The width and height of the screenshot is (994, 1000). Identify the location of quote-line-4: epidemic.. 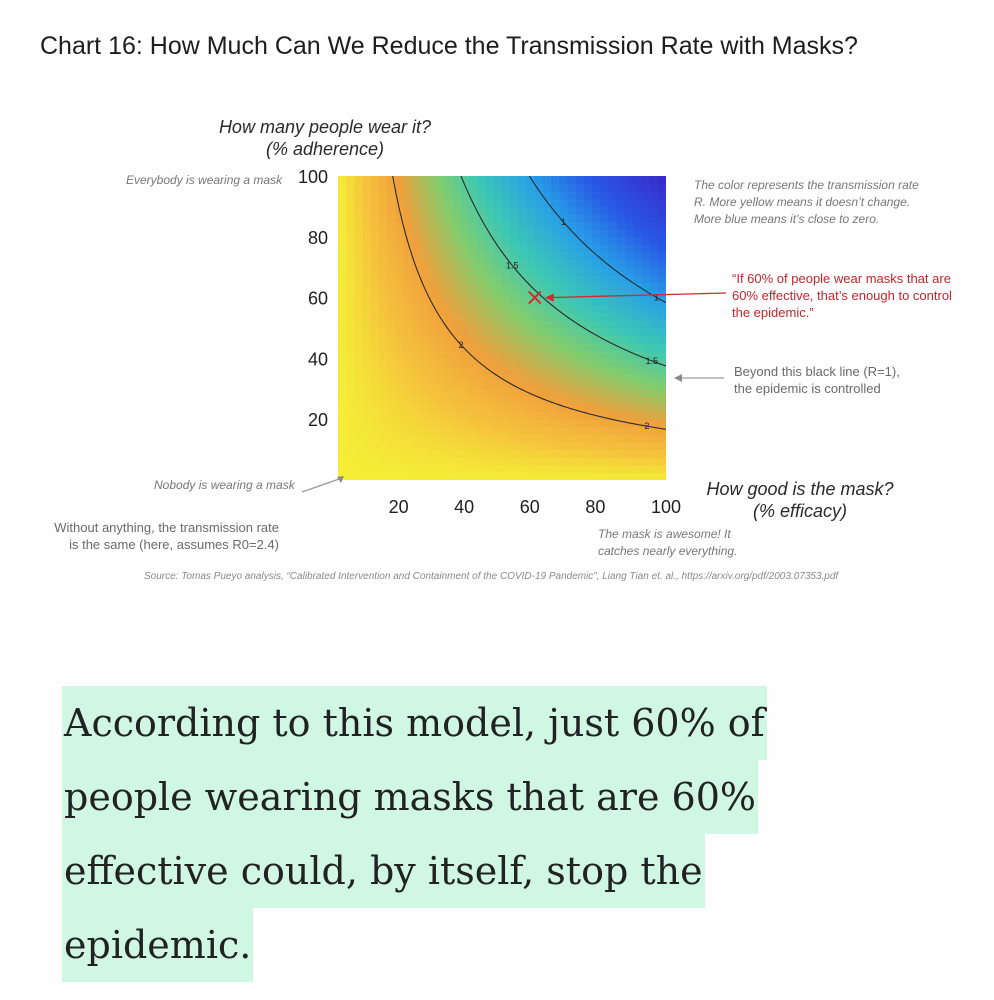
(158, 945).